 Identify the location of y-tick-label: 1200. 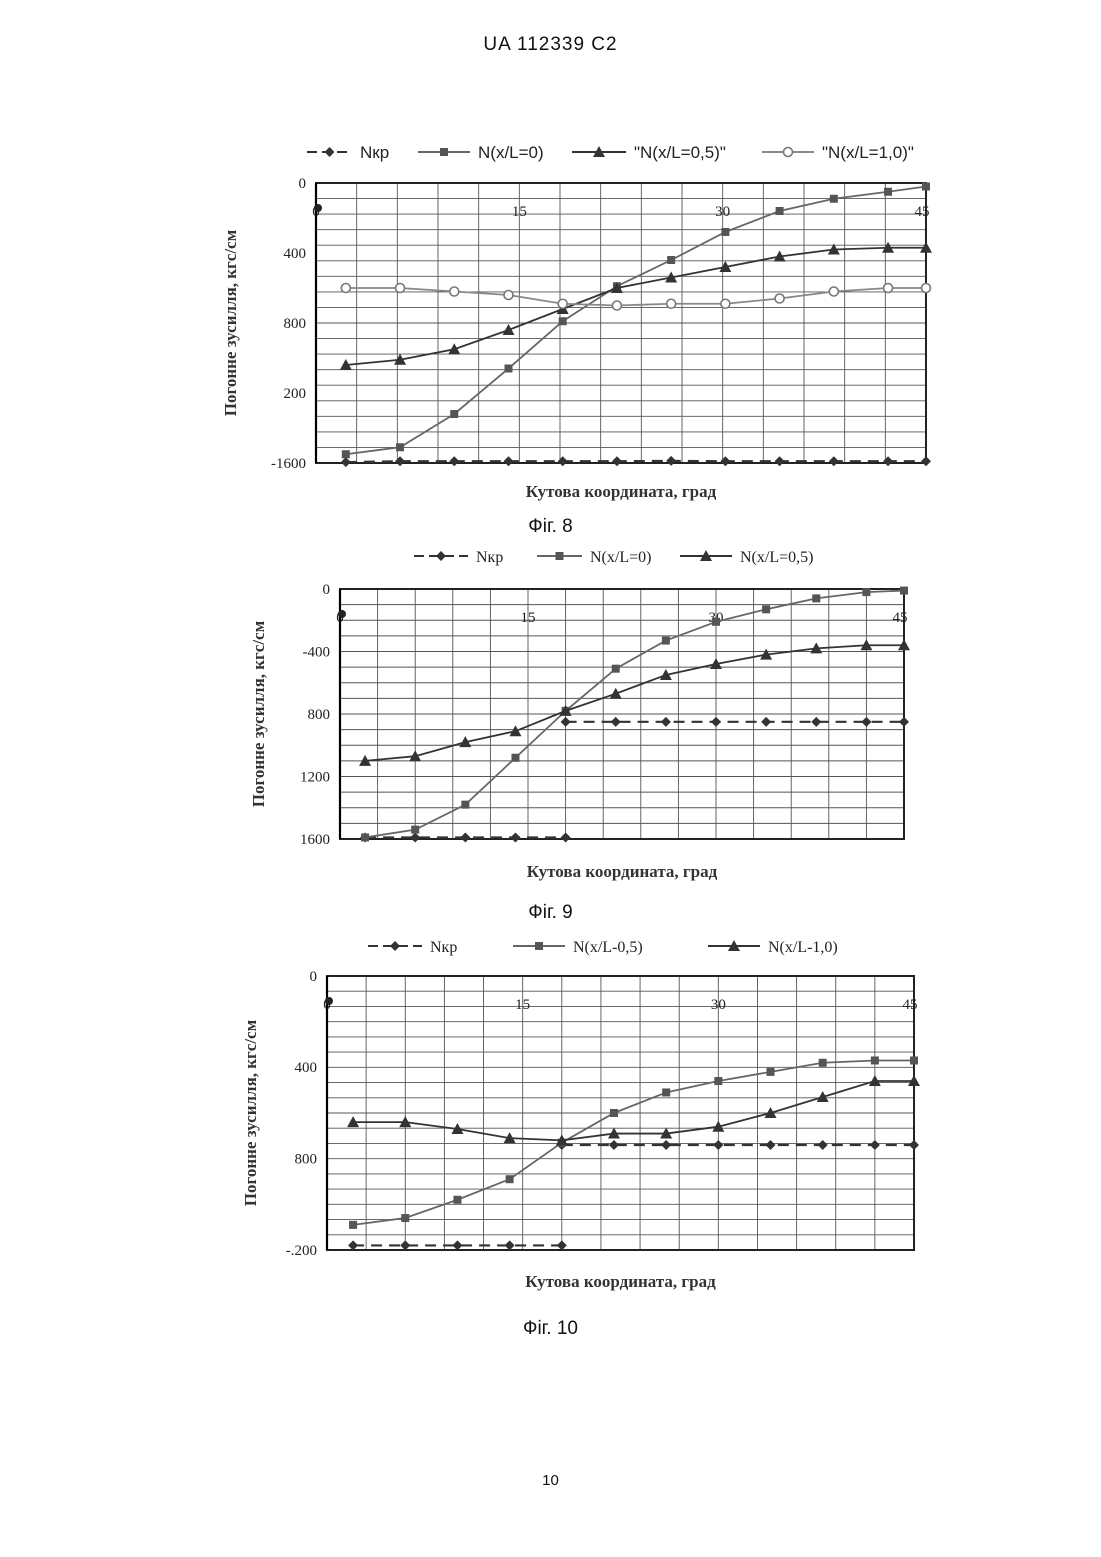
(315, 778).